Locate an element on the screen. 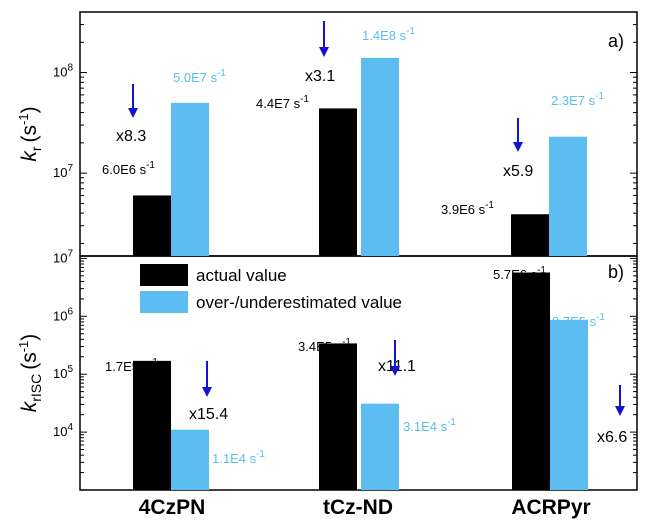 The width and height of the screenshot is (645, 523). panel-b-y-axis-title: krISC(s-1) is located at coordinates (30, 373).